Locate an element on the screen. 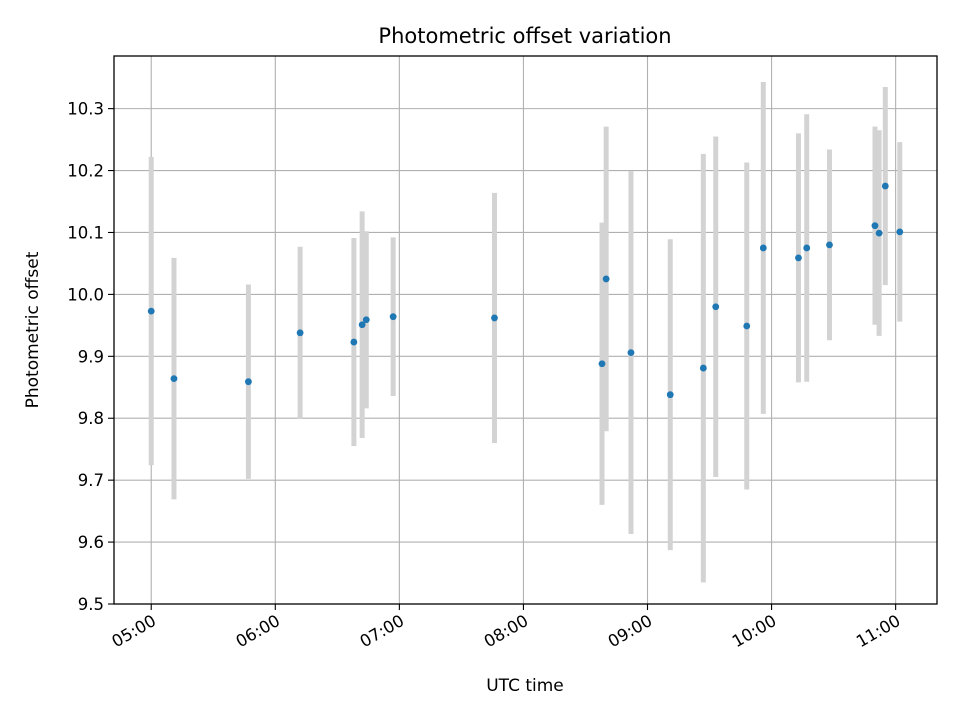 The image size is (960, 720). y-axis-ticks: 9.5 9.6 9.7 9.8 9.9 10.0 10.1 10.2 10.3 is located at coordinates (90, 357).